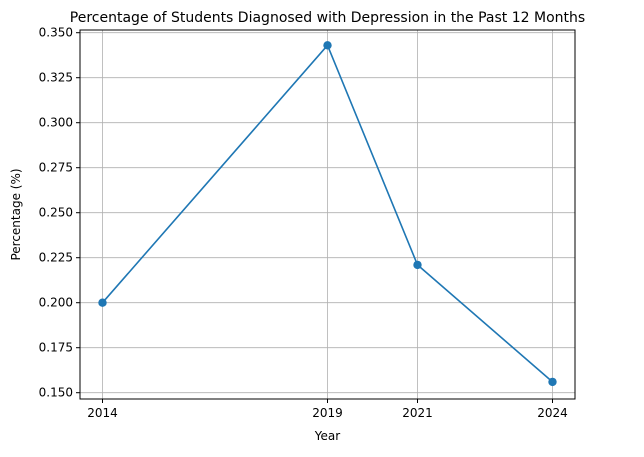 This screenshot has width=644, height=457. Describe the element at coordinates (16, 214) in the screenshot. I see `y-axis-label: Percentage (%)` at that location.